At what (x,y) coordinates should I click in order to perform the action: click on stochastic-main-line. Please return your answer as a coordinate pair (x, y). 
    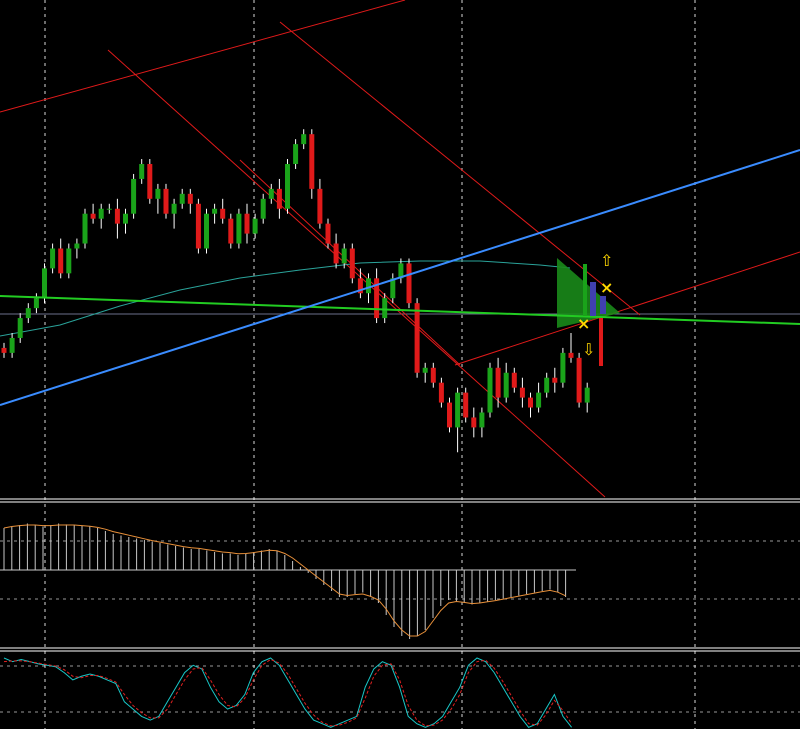
    Looking at the image, I should click on (287, 692).